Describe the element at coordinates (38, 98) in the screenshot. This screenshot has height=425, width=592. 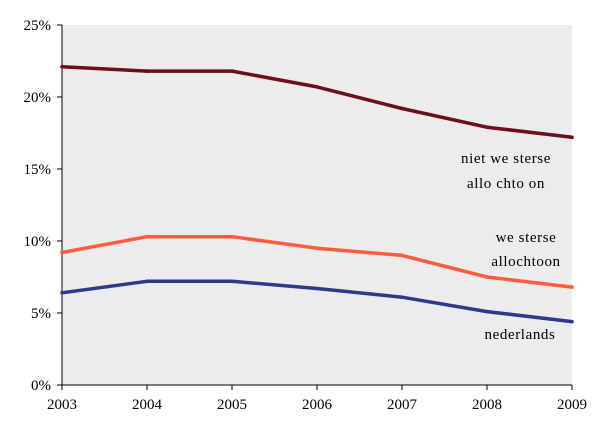
I see `y-tick-label: 20%` at that location.